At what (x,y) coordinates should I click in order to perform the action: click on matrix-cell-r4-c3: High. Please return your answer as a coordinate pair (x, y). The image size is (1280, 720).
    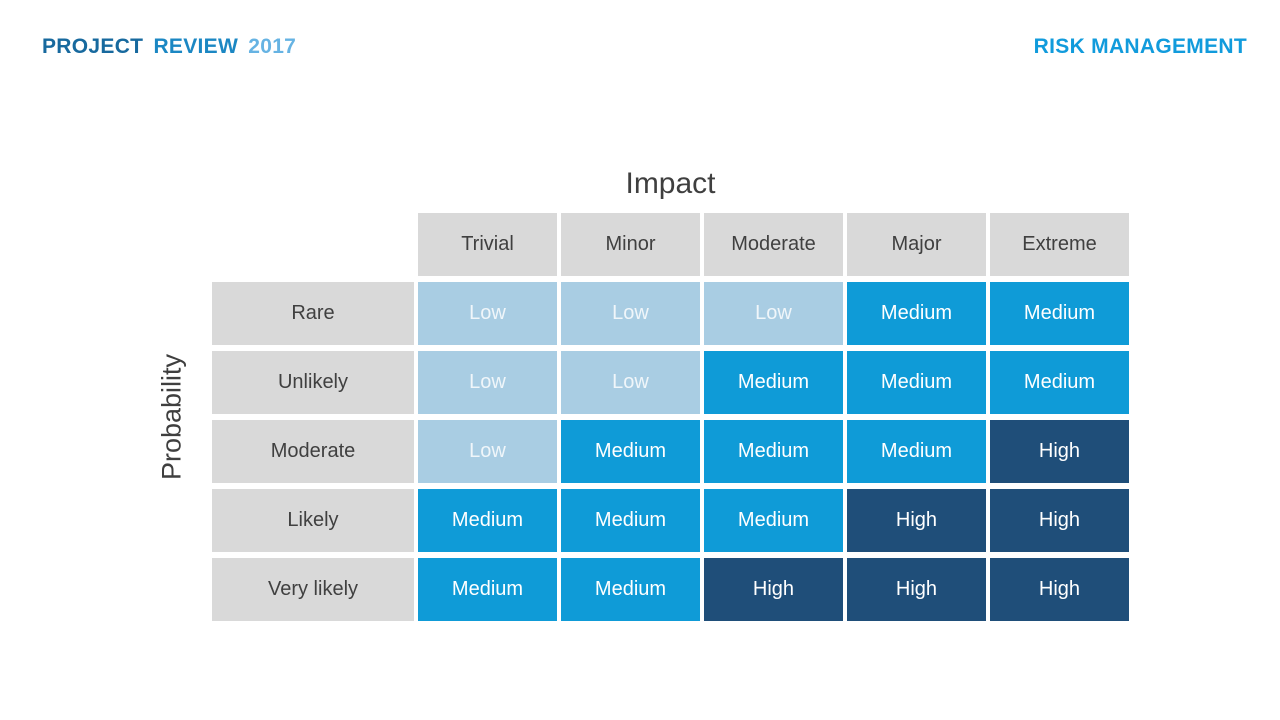
    Looking at the image, I should click on (916, 589).